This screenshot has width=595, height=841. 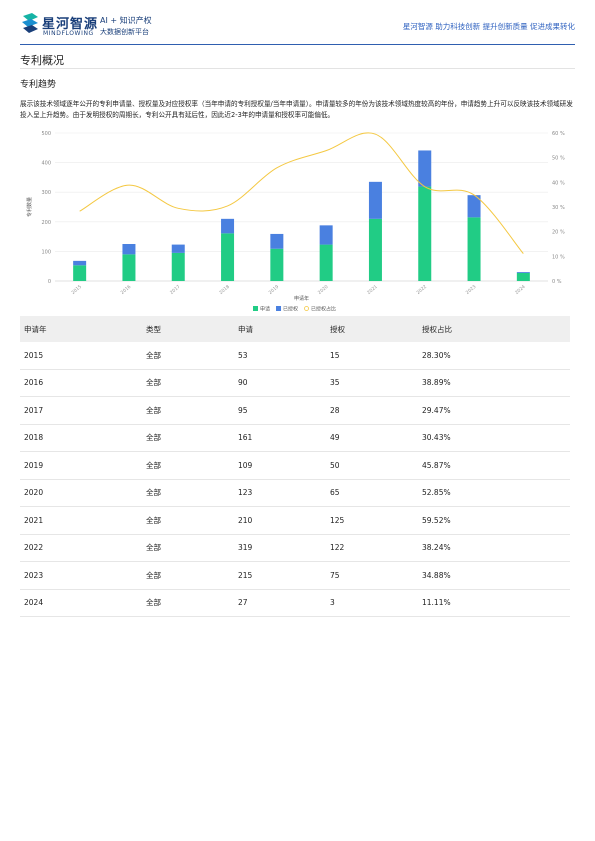 What do you see at coordinates (38, 85) in the screenshot?
I see `subsection-title: 专利趋势` at bounding box center [38, 85].